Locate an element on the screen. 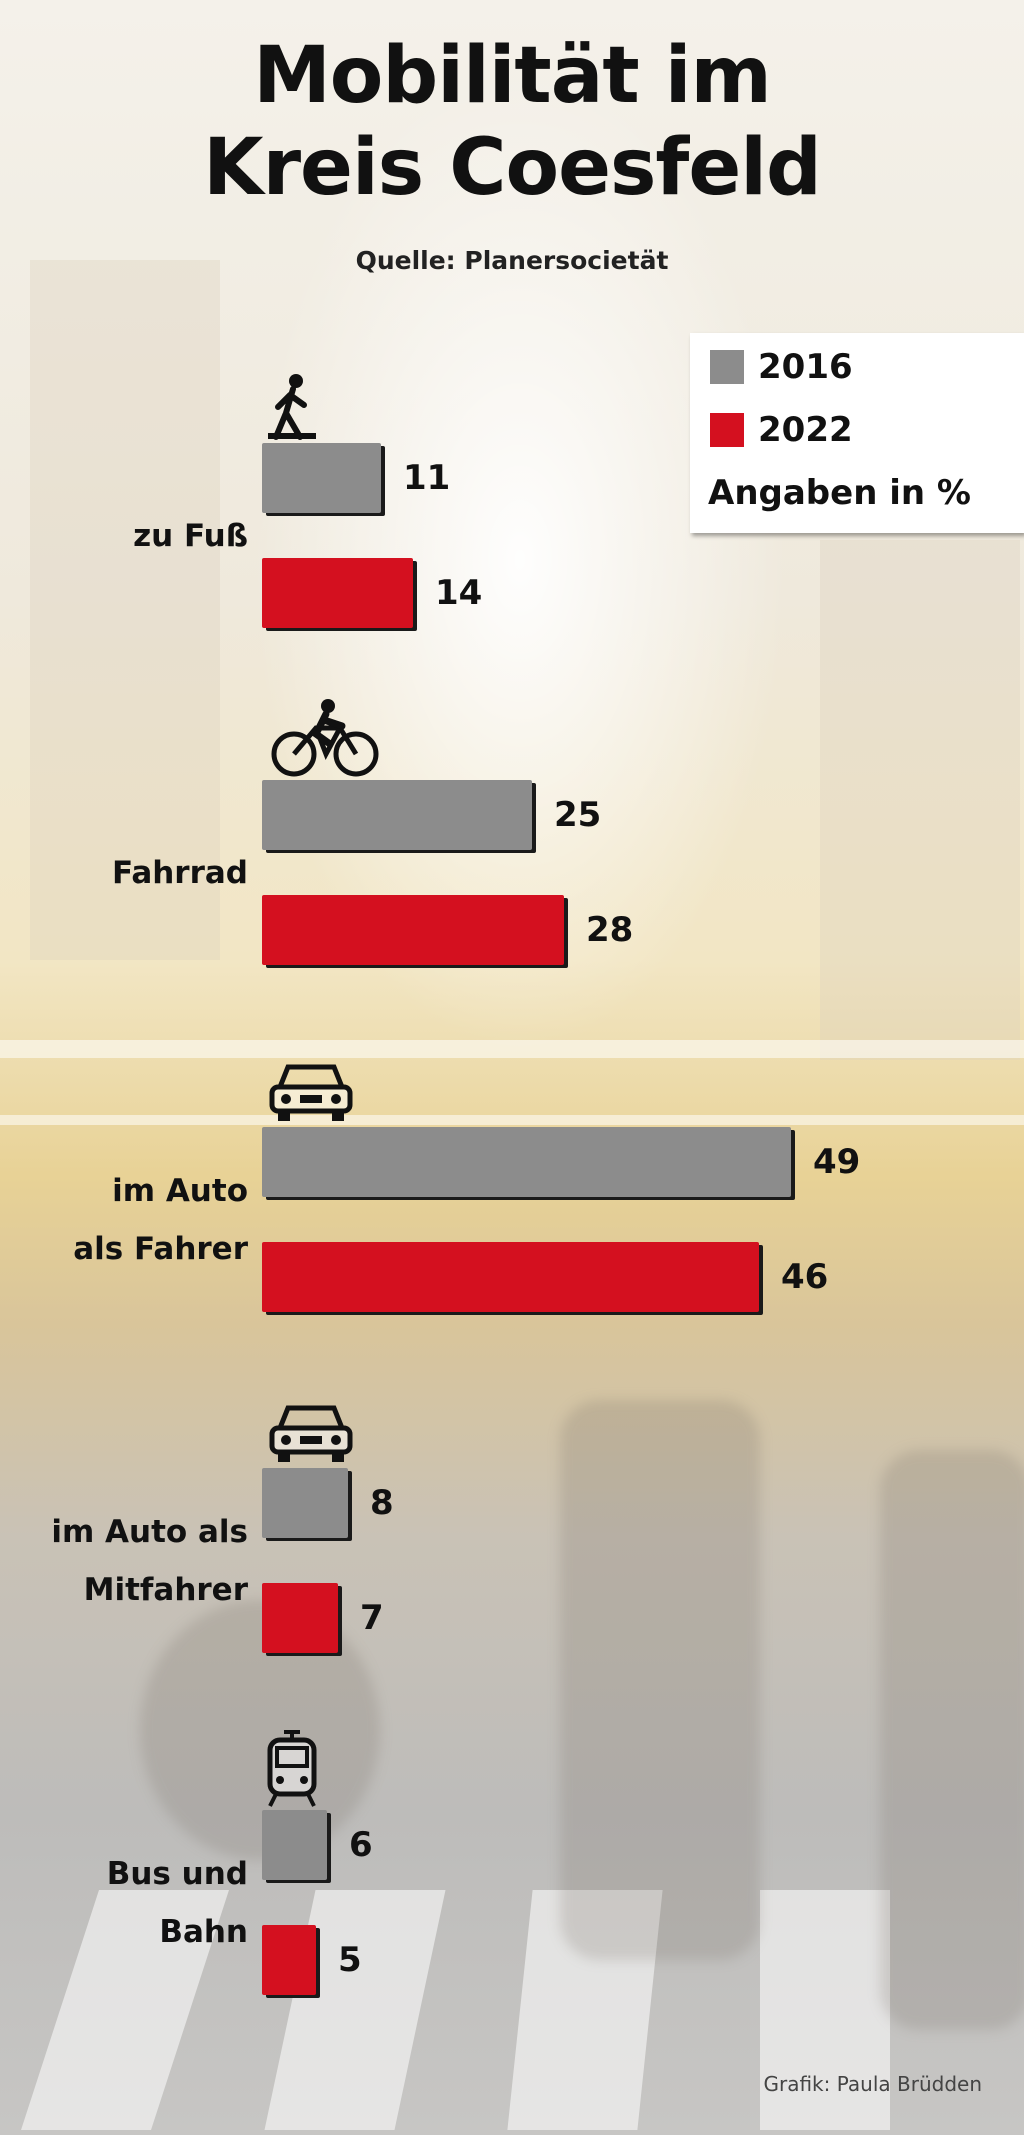  legend-swatch-2022 is located at coordinates (727, 430).